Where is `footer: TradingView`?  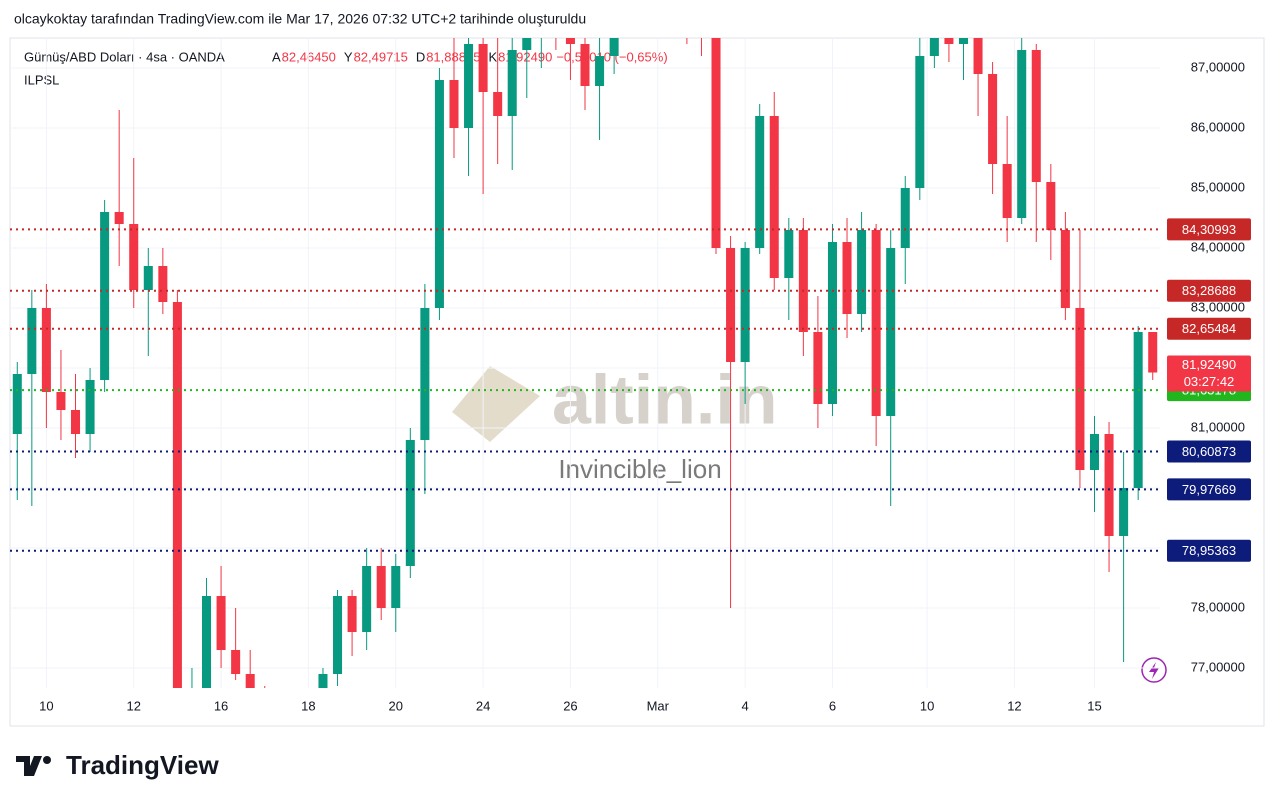 footer: TradingView is located at coordinates (142, 765).